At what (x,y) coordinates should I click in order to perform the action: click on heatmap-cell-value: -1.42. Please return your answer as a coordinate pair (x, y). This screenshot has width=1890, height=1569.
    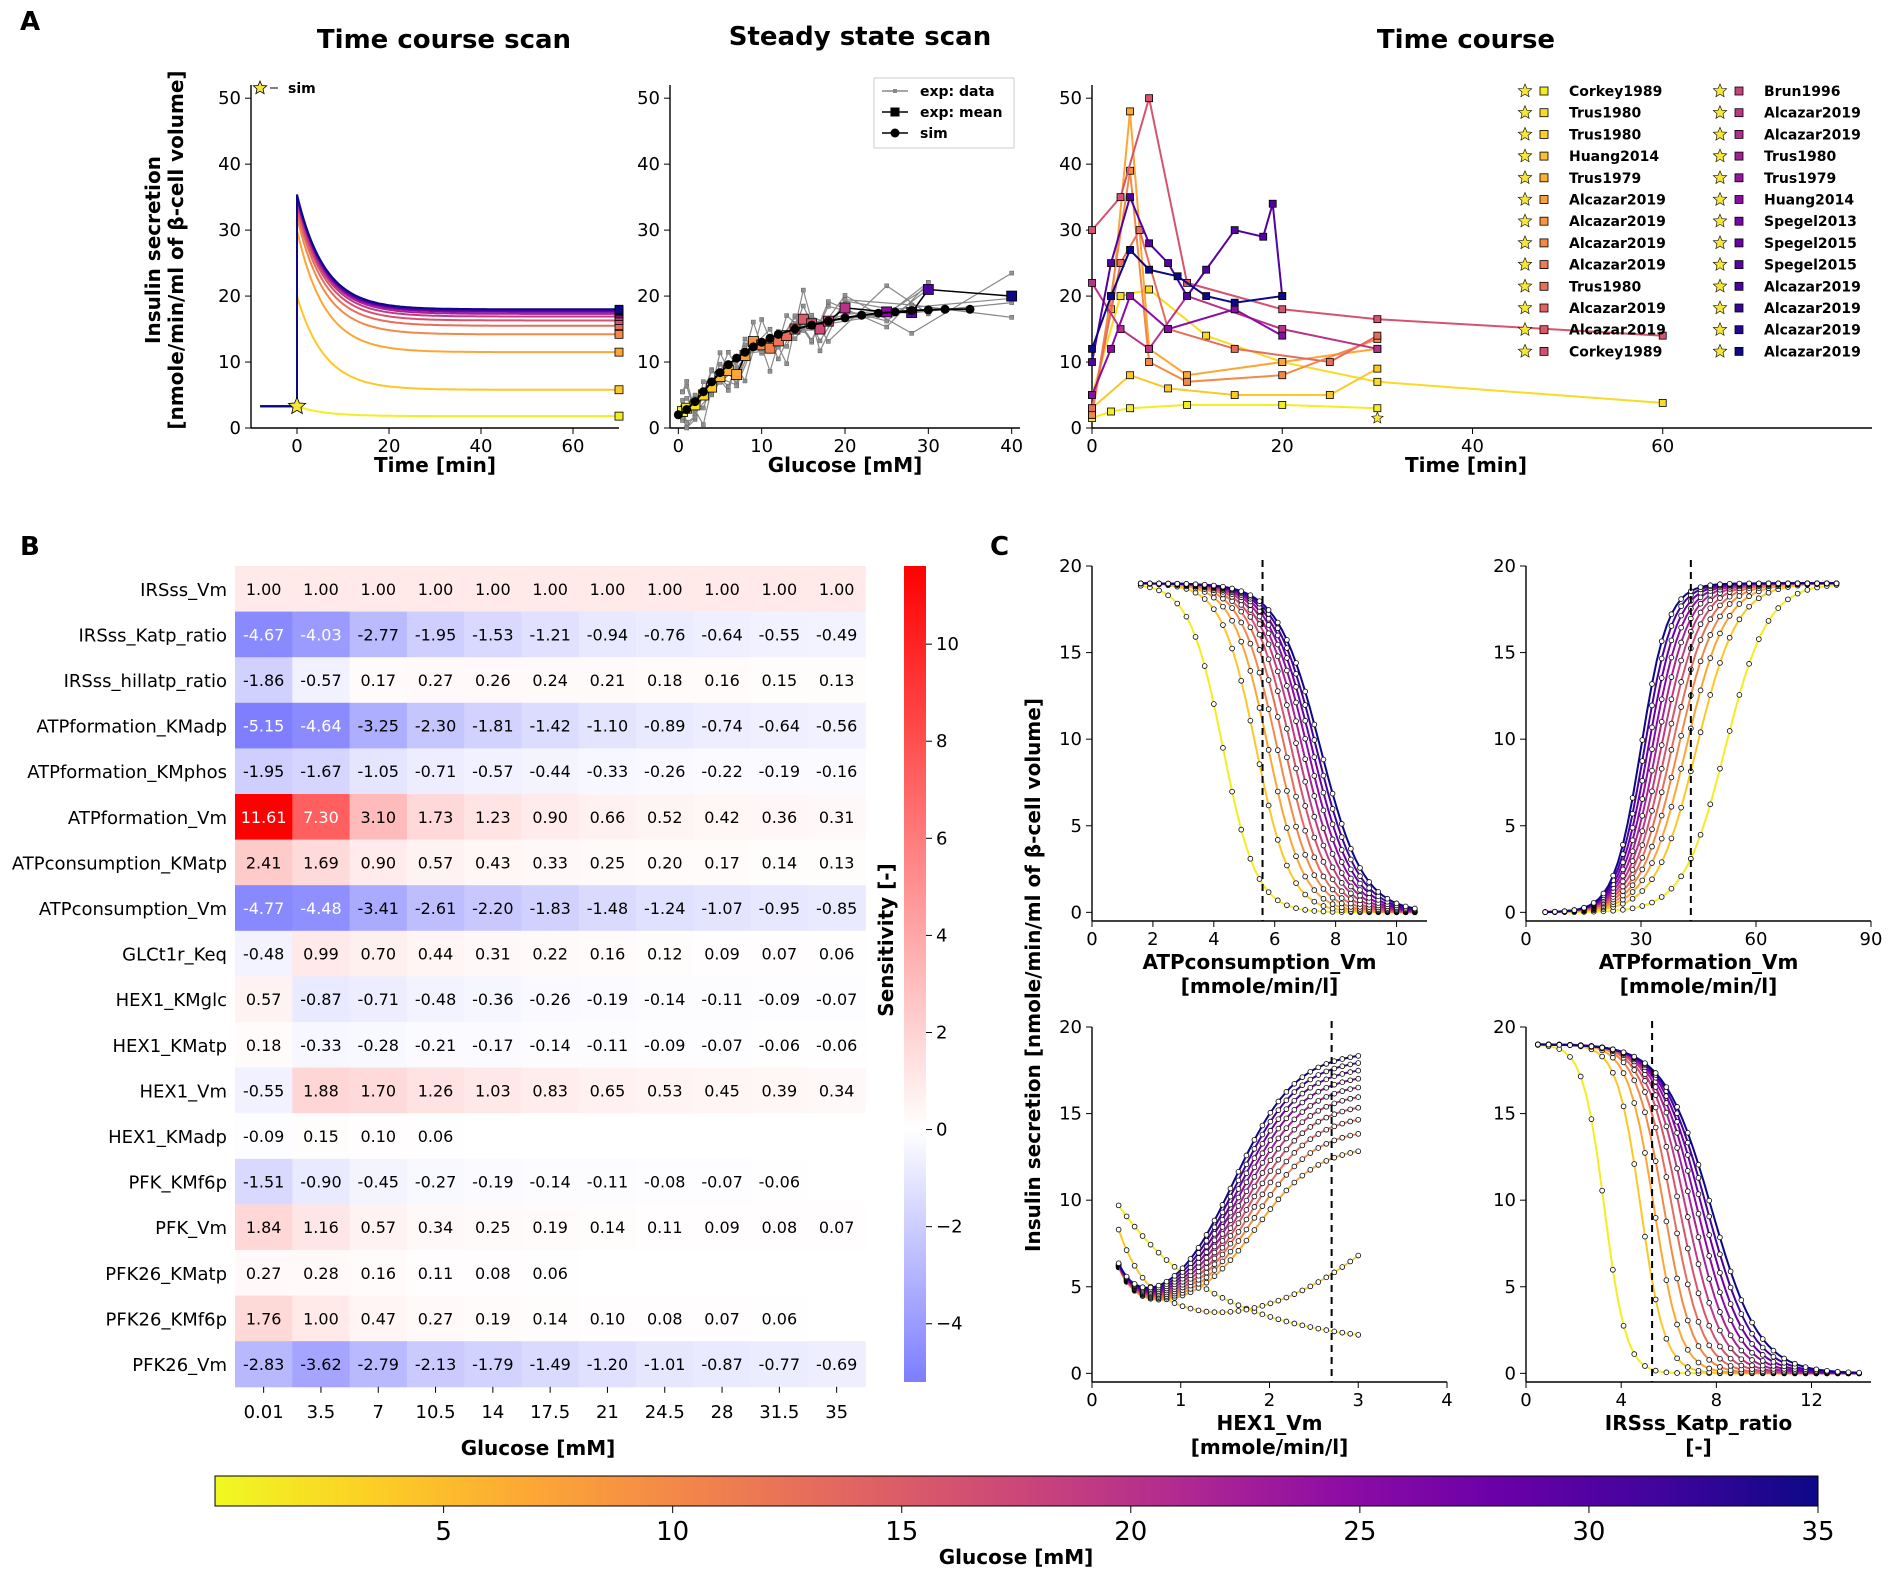
    Looking at the image, I should click on (549, 726).